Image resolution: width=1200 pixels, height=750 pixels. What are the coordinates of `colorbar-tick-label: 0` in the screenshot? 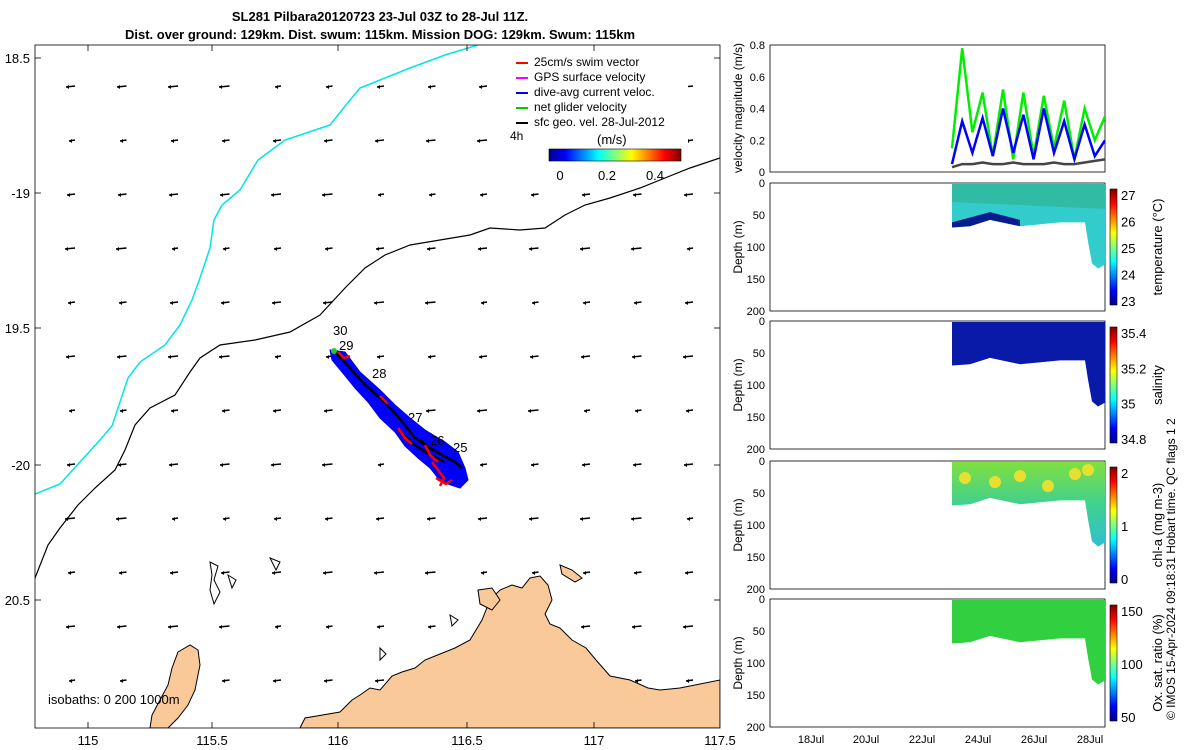 It's located at (559, 175).